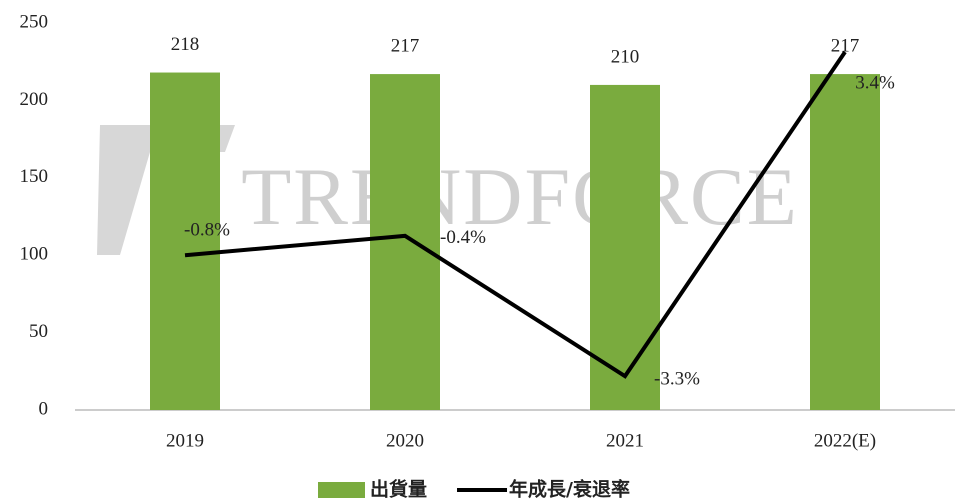 The height and width of the screenshot is (502, 970). I want to click on legend-label: 出貨量, so click(398, 489).